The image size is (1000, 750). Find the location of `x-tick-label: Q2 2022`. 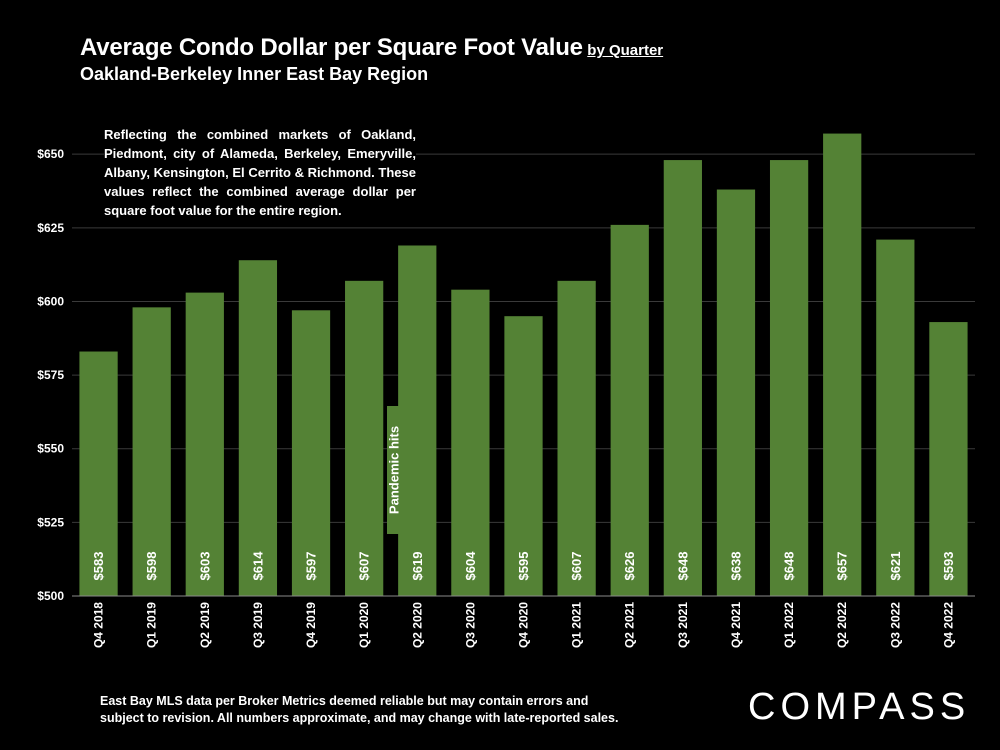

x-tick-label: Q2 2022 is located at coordinates (842, 625).